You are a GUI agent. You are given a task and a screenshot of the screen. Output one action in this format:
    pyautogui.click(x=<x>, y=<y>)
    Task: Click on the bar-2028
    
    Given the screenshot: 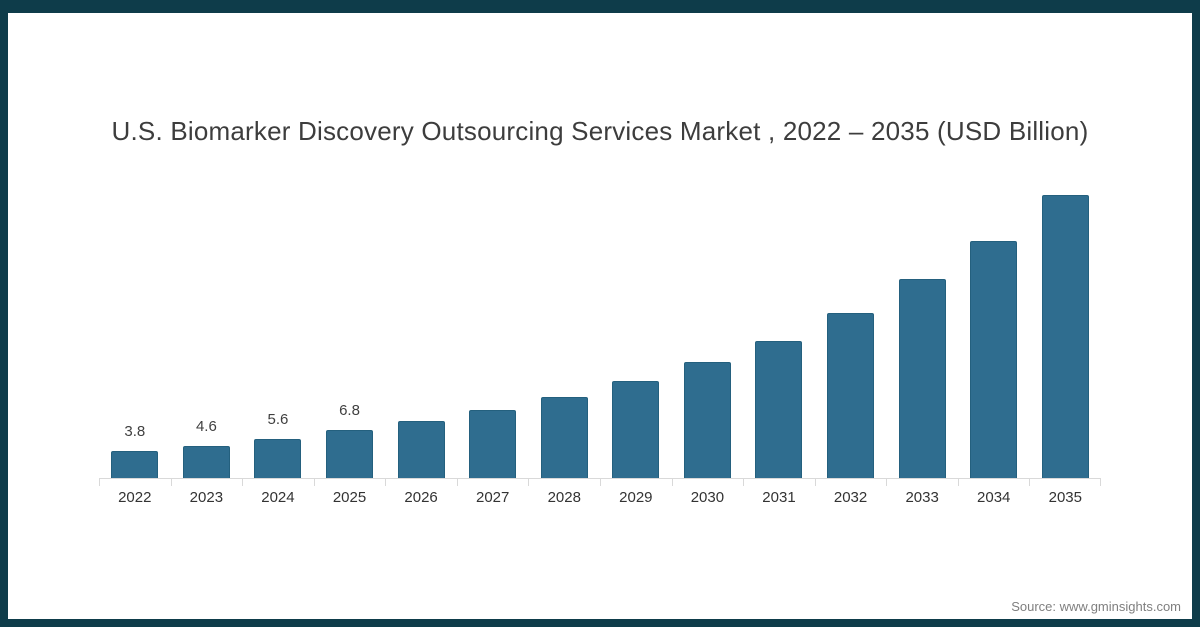 What is the action you would take?
    pyautogui.click(x=564, y=437)
    